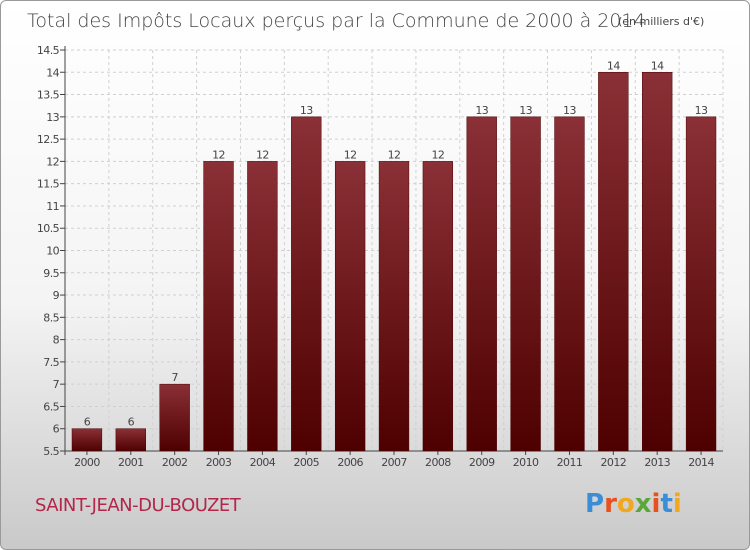  I want to click on x-tick-label-2000: 2000, so click(87, 462).